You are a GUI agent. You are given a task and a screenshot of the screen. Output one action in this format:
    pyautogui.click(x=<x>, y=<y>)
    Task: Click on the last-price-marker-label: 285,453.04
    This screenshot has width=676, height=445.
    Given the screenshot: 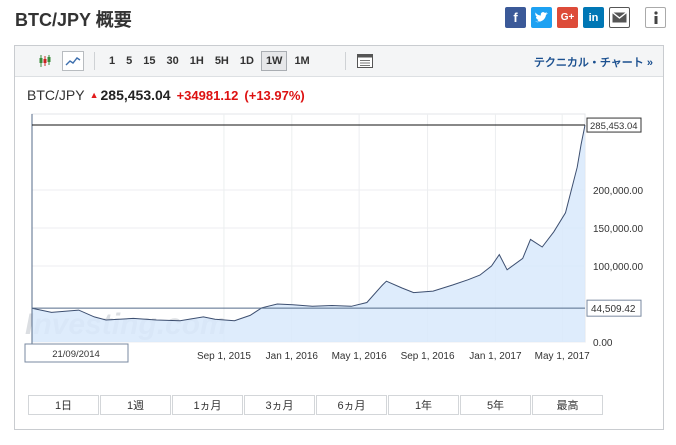 What is the action you would take?
    pyautogui.click(x=614, y=126)
    